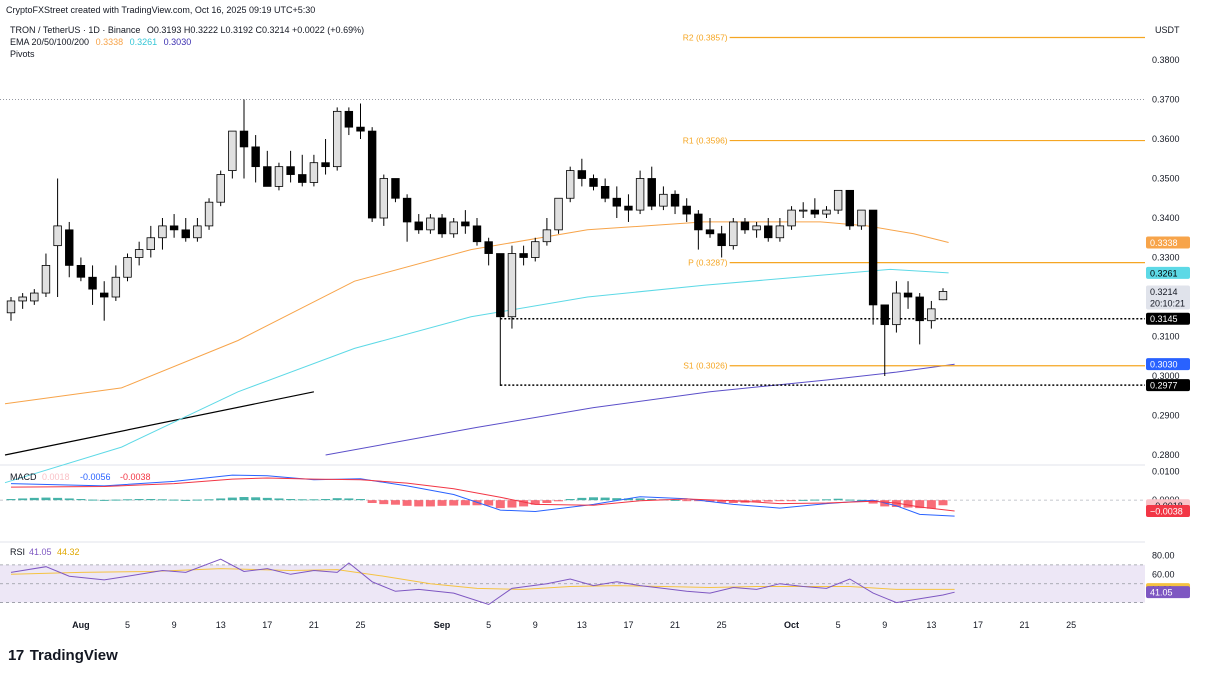  I want to click on macd-line, so click(482, 495).